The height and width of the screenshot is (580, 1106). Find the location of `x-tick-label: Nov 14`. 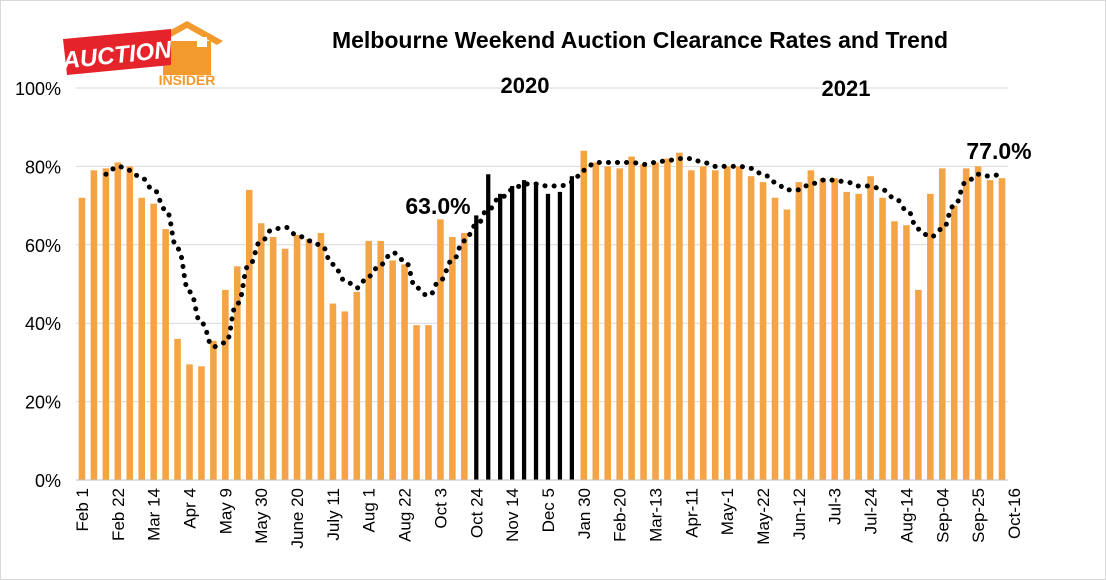

x-tick-label: Nov 14 is located at coordinates (512, 515).